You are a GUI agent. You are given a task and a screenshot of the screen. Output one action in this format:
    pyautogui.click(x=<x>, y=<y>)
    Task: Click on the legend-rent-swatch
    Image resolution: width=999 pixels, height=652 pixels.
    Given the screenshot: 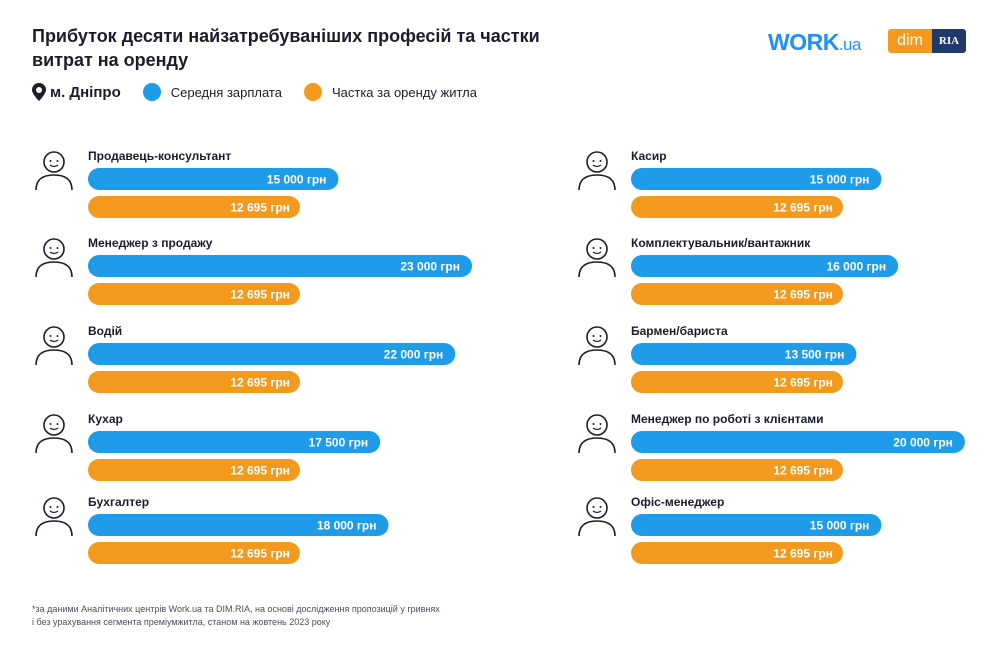 What is the action you would take?
    pyautogui.click(x=312, y=92)
    